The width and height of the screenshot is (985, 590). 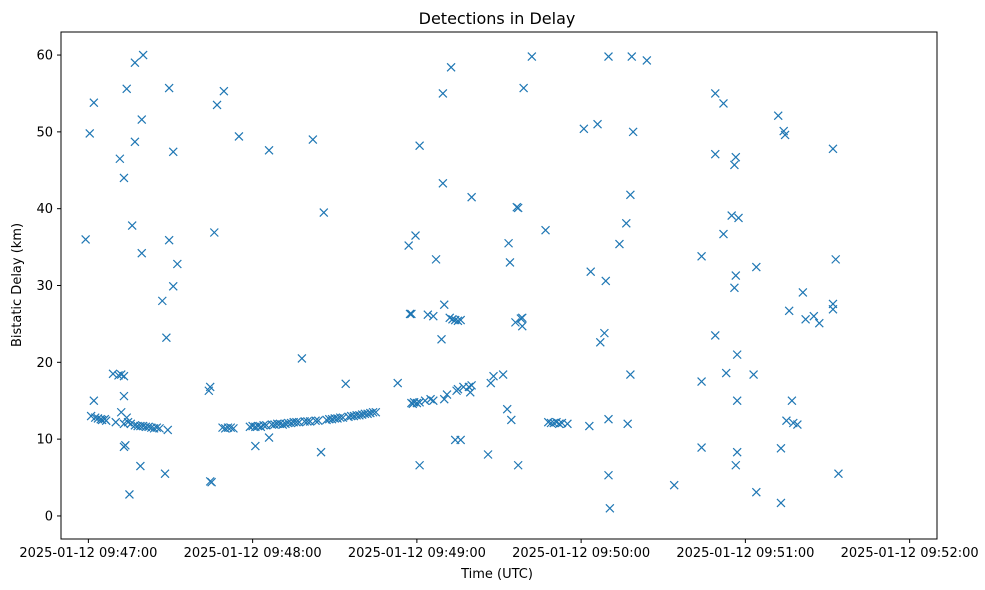 What do you see at coordinates (44, 56) in the screenshot?
I see `y-tick-label: 60` at bounding box center [44, 56].